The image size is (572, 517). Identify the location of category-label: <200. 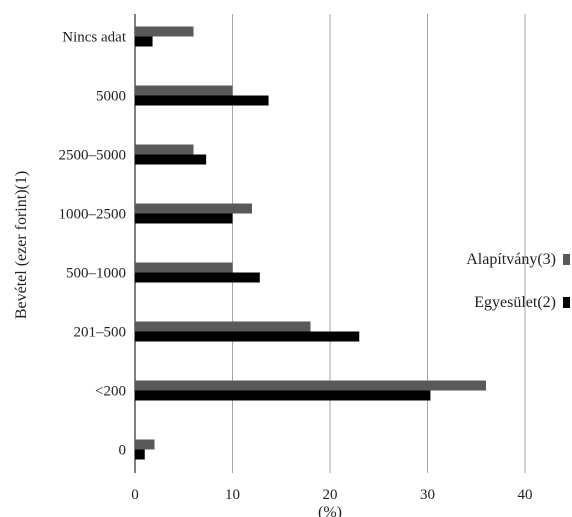
(110, 392).